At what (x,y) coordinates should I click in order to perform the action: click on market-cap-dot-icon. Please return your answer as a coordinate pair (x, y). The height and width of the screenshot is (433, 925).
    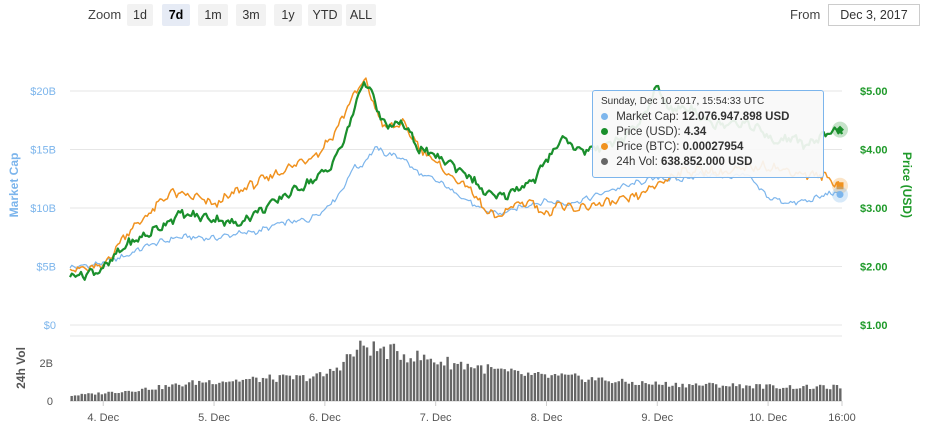
    Looking at the image, I should click on (604, 116).